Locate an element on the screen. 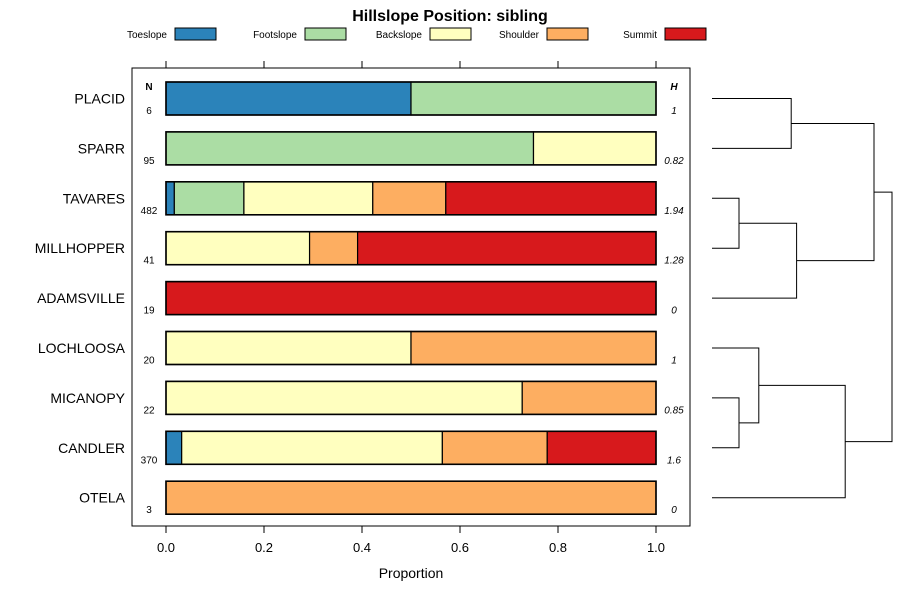  h-value-adamsville: 0 is located at coordinates (674, 311).